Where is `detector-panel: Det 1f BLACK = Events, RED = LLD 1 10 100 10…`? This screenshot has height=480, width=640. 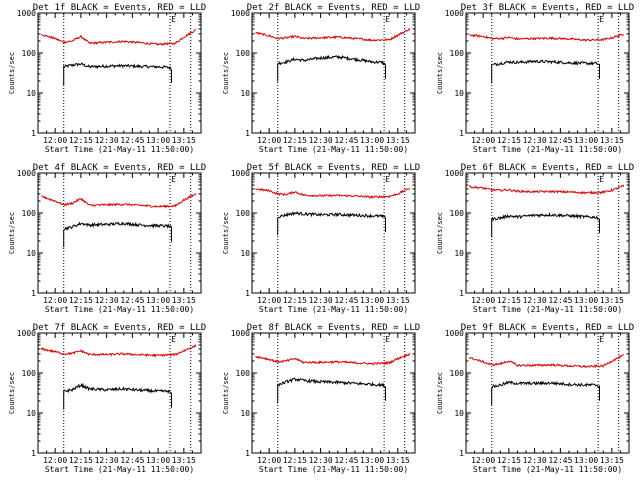
detector-panel: Det 1f BLACK = Events, RED = LLD 1 10 100 10… is located at coordinates (107, 78).